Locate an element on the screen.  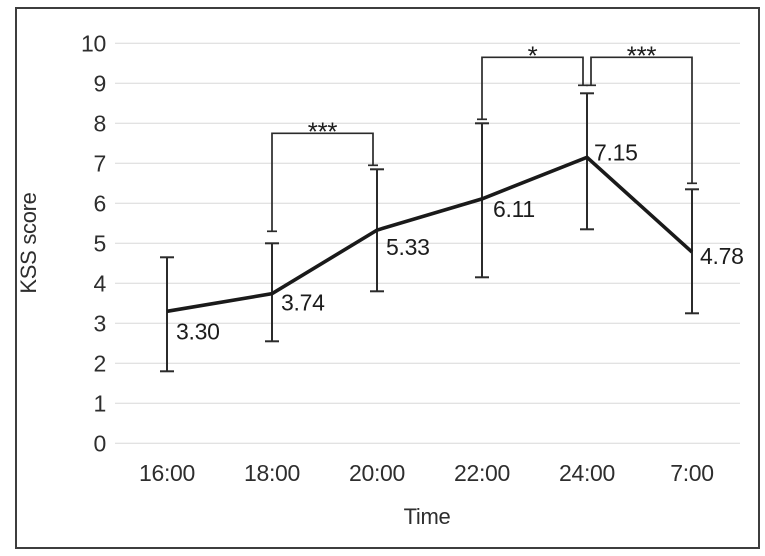
data-label: 6.11 is located at coordinates (514, 209).